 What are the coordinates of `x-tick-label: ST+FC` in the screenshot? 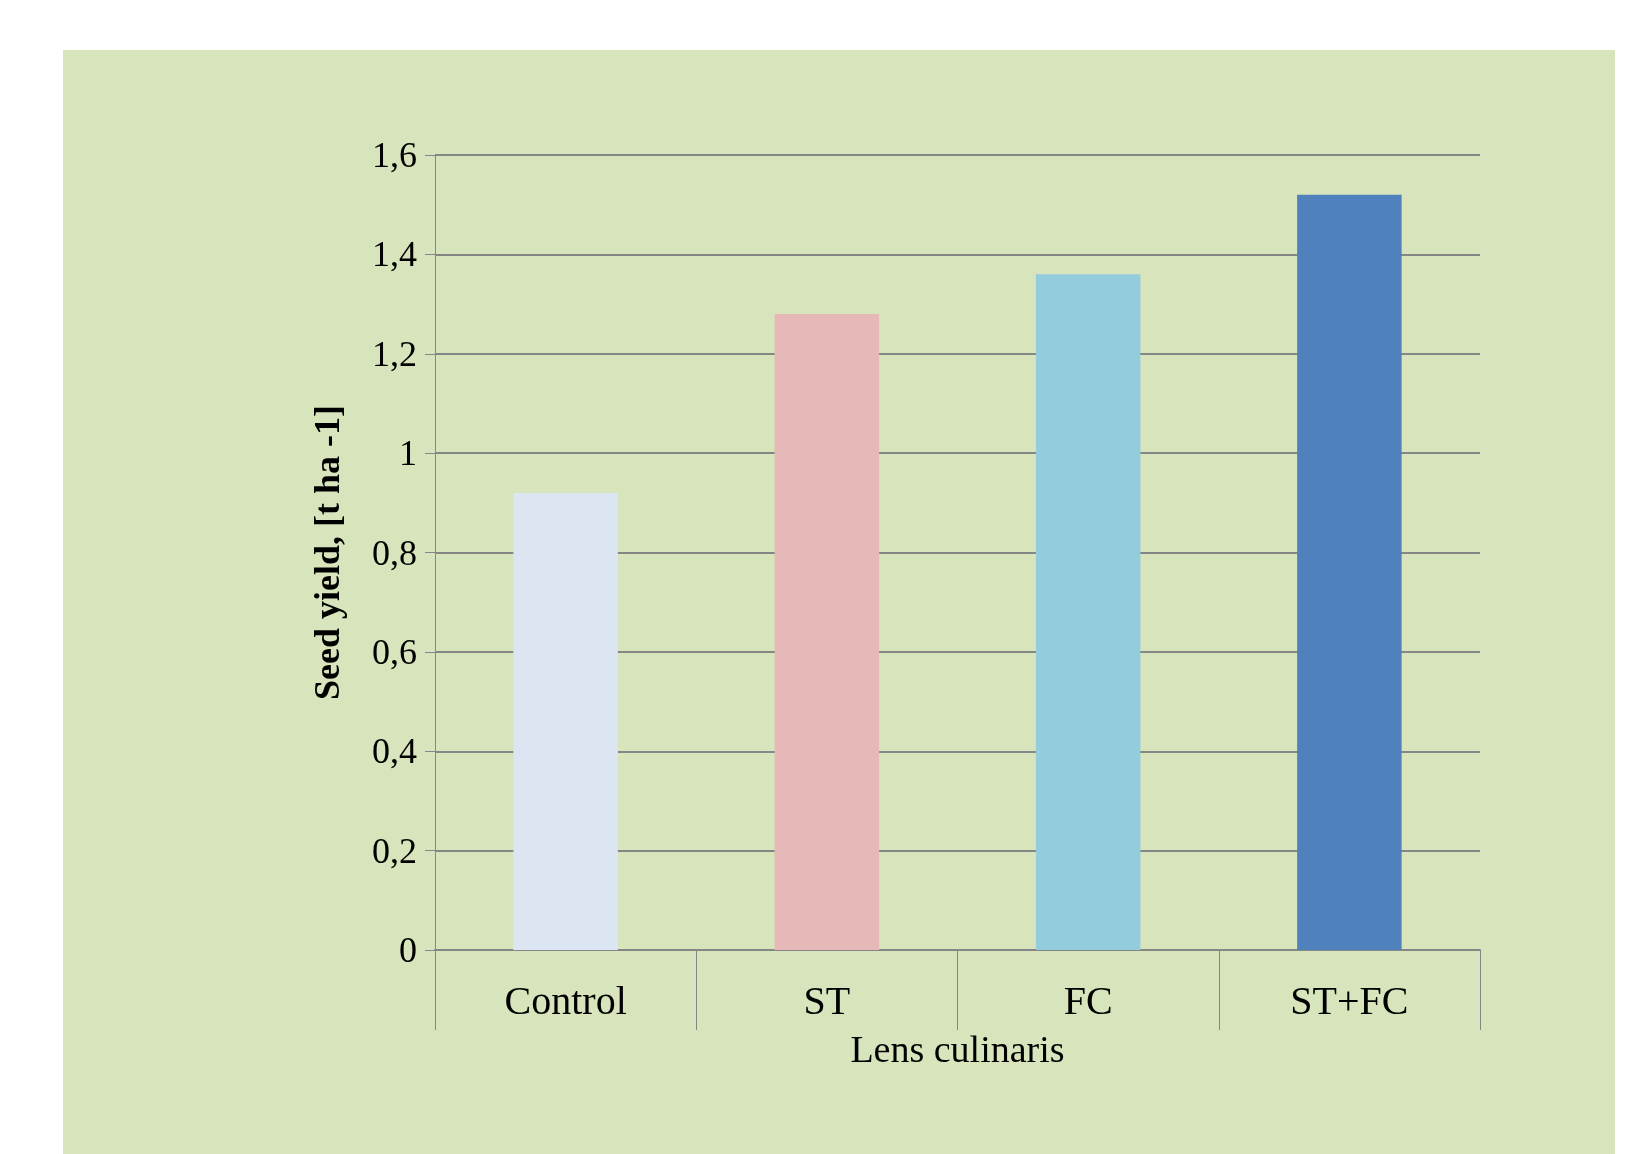 It's located at (1349, 1000).